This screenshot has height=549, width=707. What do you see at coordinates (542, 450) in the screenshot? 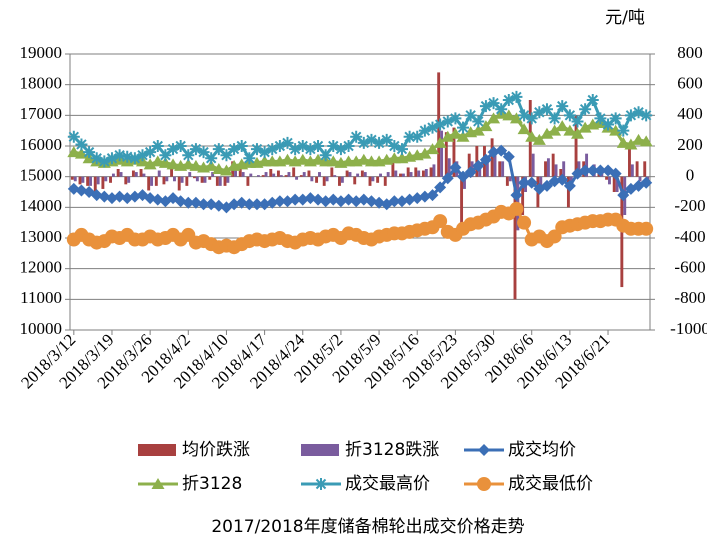
I see `legend-label: 成交均价` at bounding box center [542, 450].